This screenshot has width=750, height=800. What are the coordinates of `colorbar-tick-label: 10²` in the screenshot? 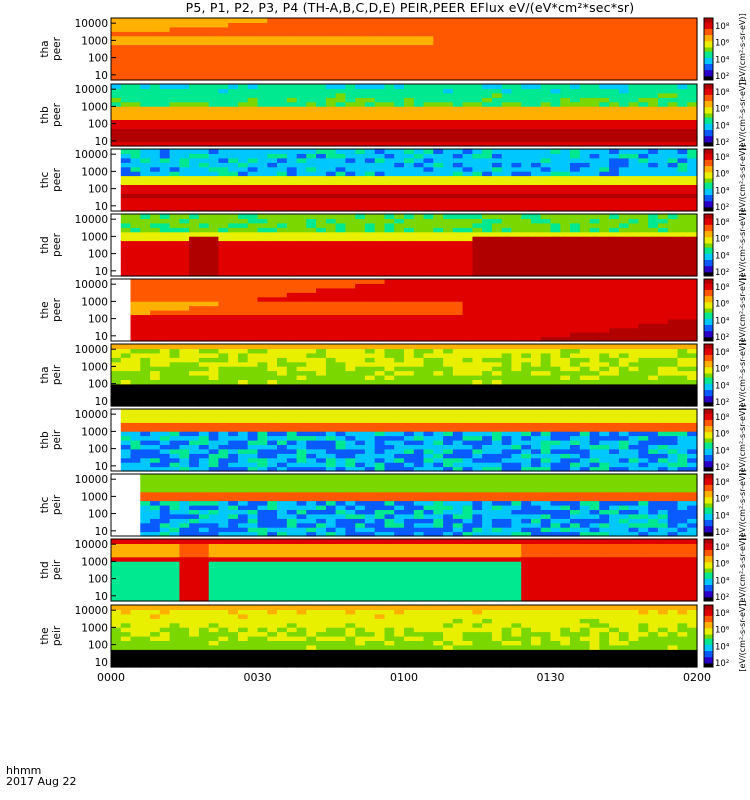 It's located at (722, 143).